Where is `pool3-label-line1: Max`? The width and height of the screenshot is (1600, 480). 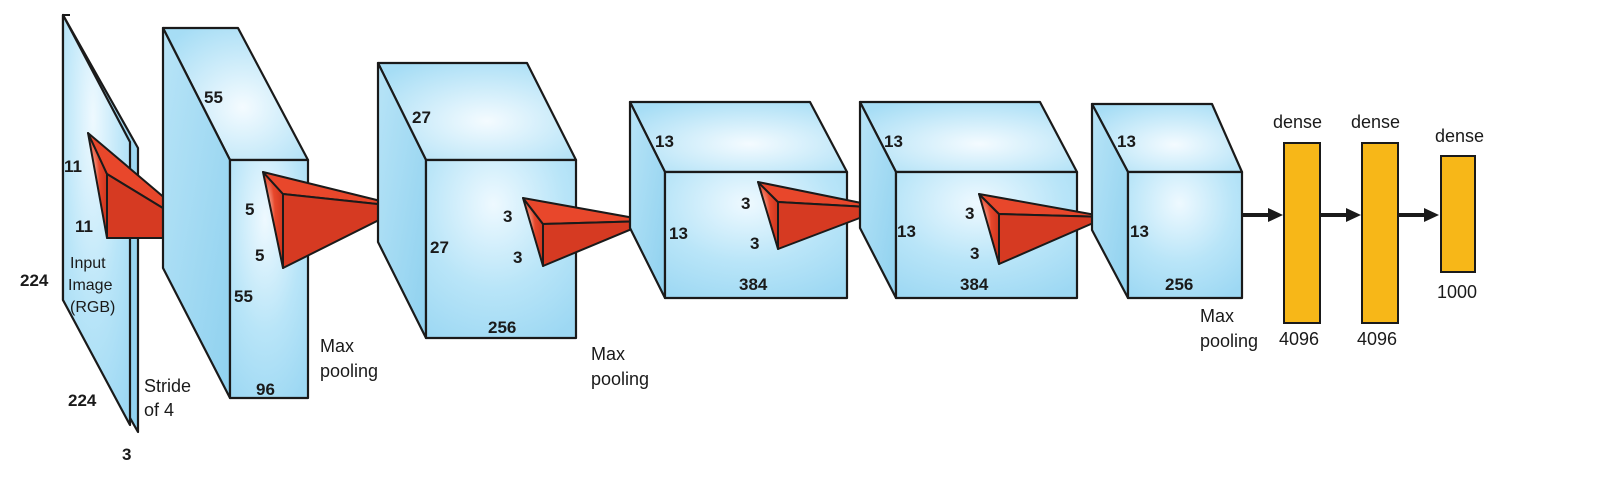
pool3-label-line1: Max is located at coordinates (1217, 316).